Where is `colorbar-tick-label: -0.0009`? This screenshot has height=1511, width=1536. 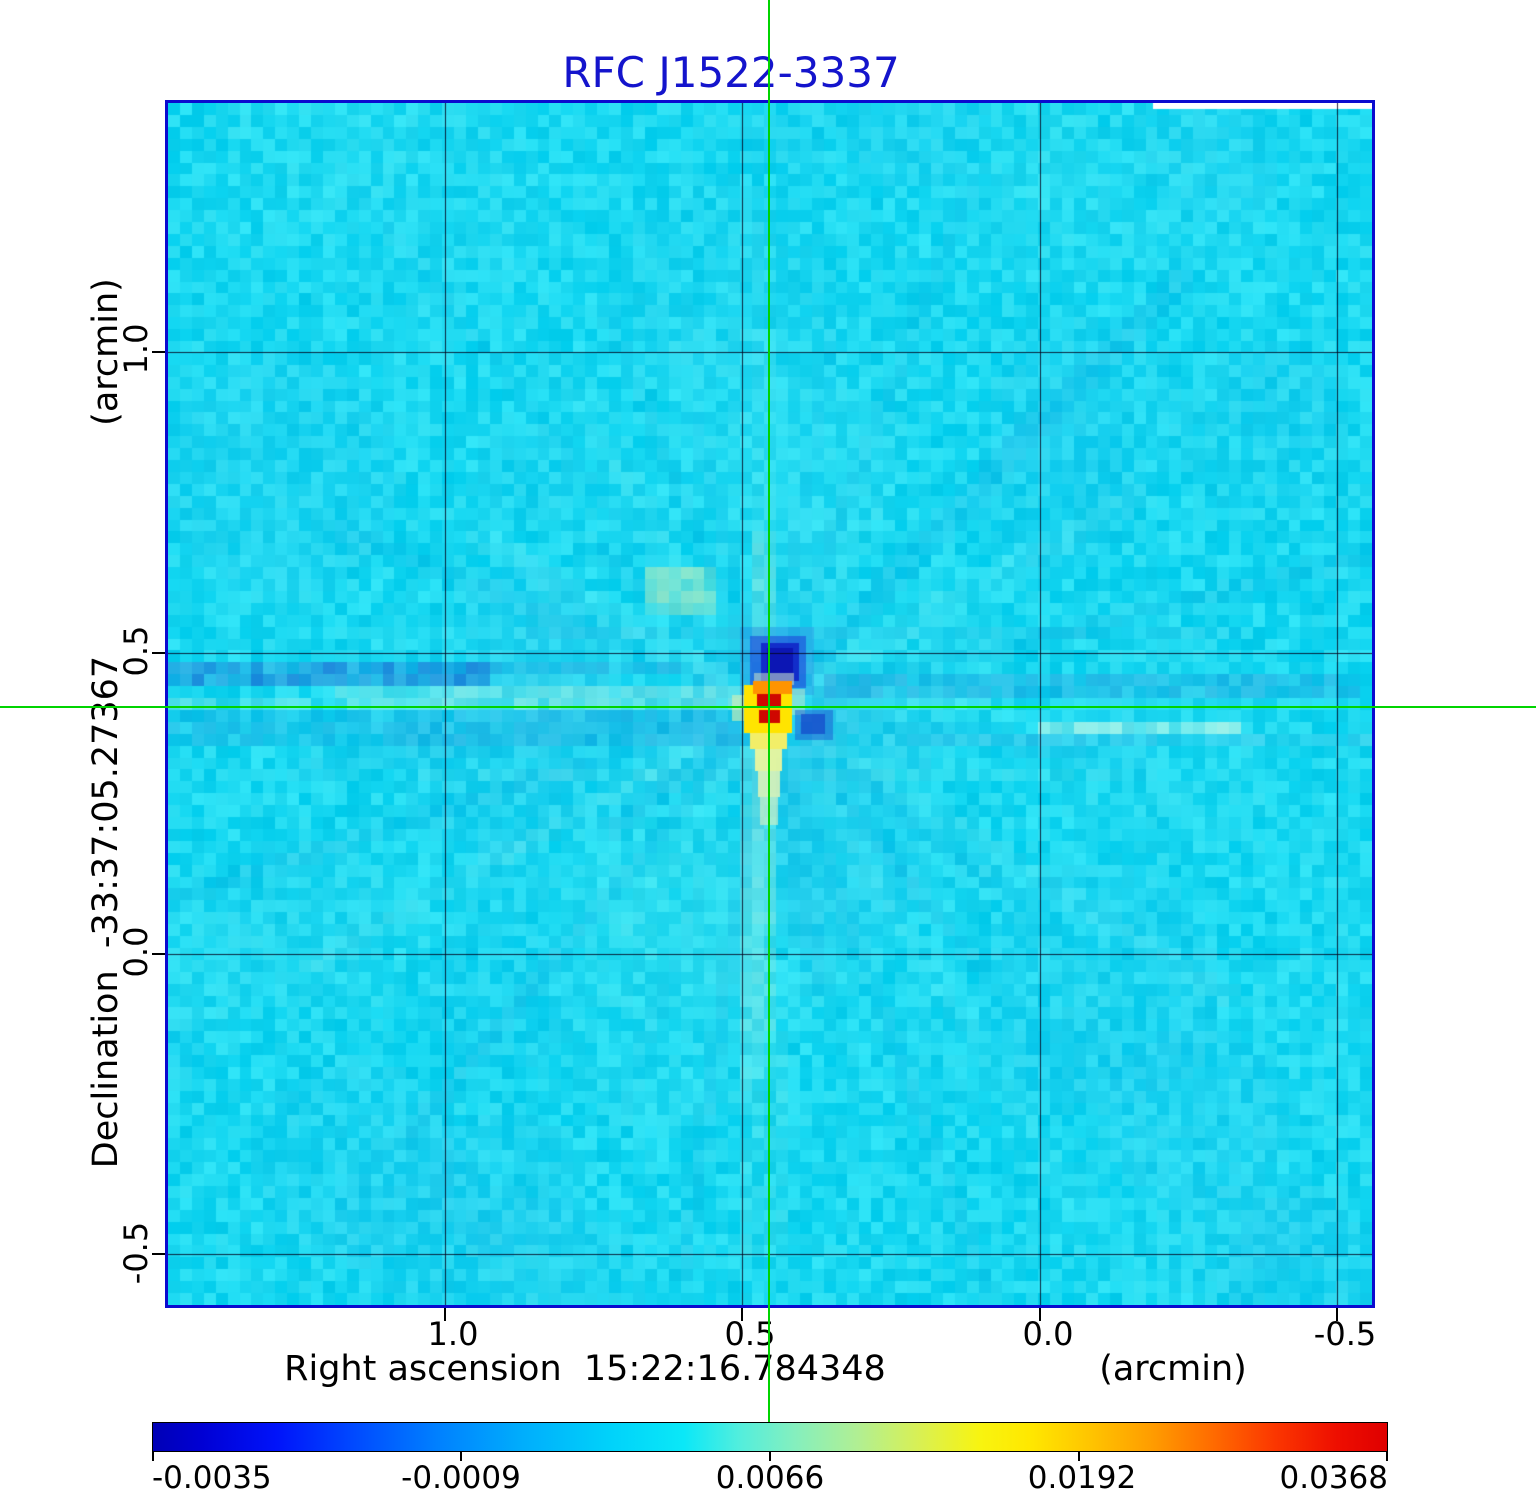 colorbar-tick-label: -0.0009 is located at coordinates (461, 1478).